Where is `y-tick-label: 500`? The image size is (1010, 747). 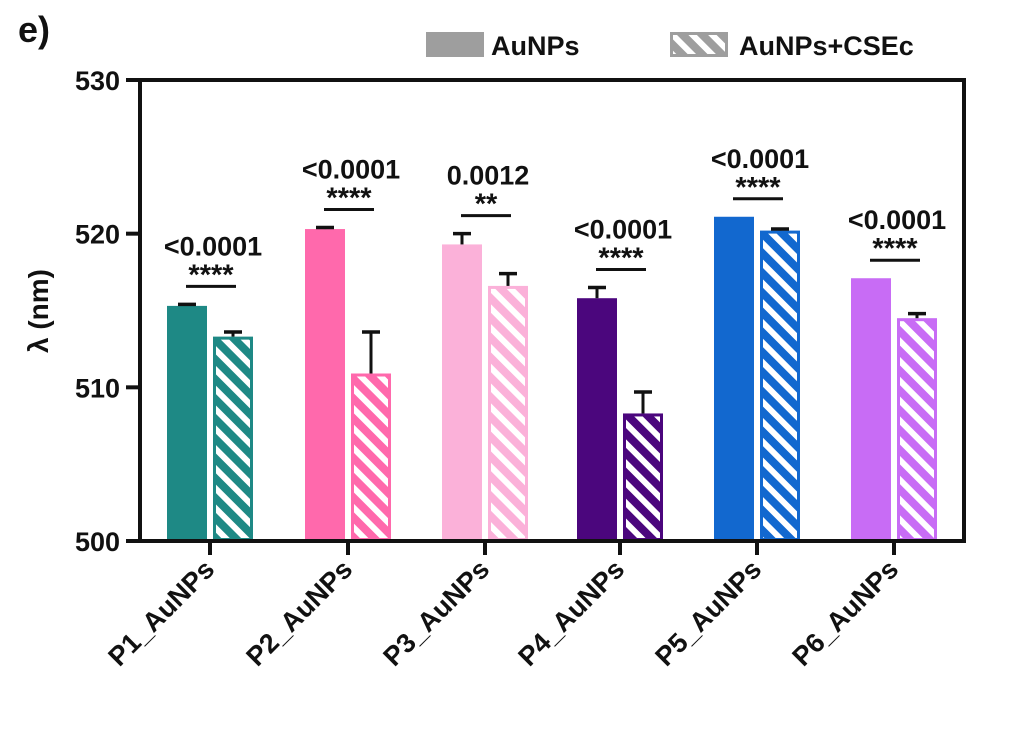
y-tick-label: 500 is located at coordinates (97, 542).